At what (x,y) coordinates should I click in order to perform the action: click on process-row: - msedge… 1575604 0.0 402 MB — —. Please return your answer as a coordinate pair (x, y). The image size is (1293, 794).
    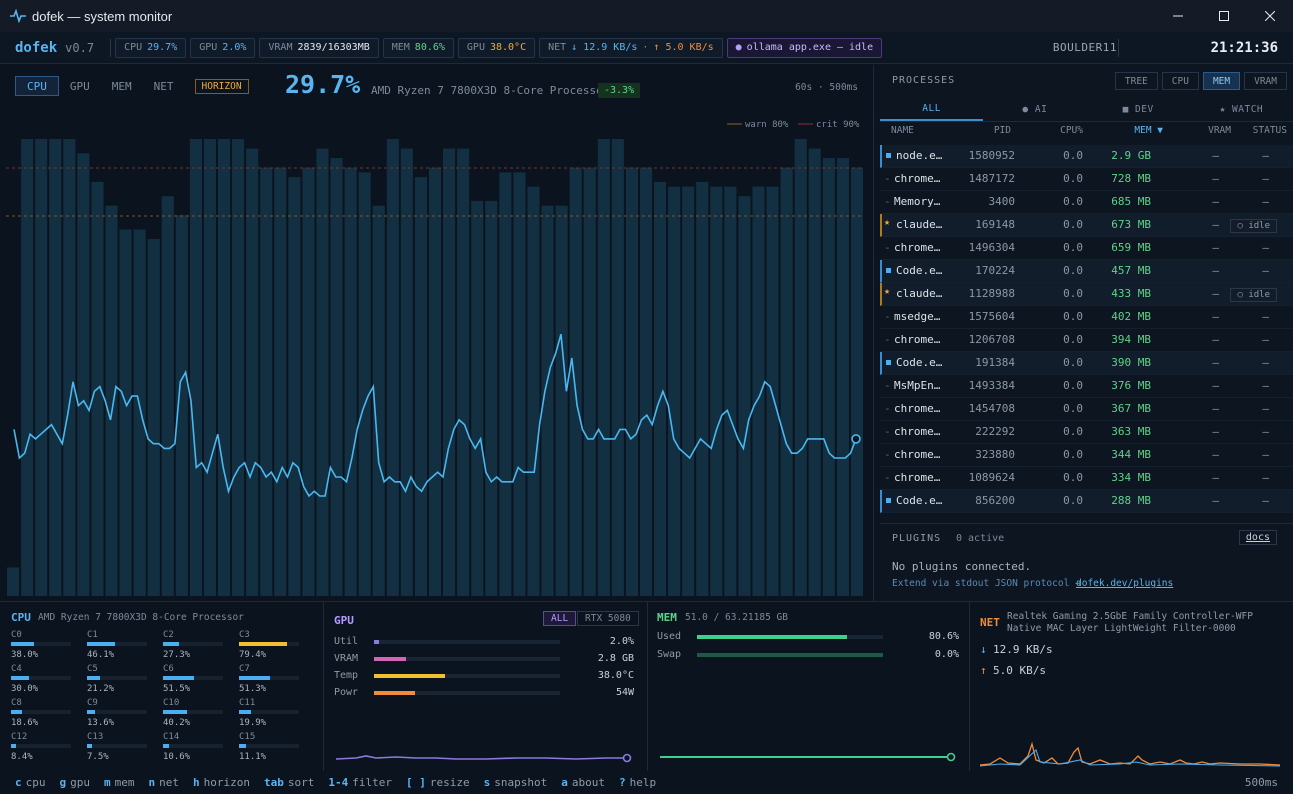
    Looking at the image, I should click on (1086, 317).